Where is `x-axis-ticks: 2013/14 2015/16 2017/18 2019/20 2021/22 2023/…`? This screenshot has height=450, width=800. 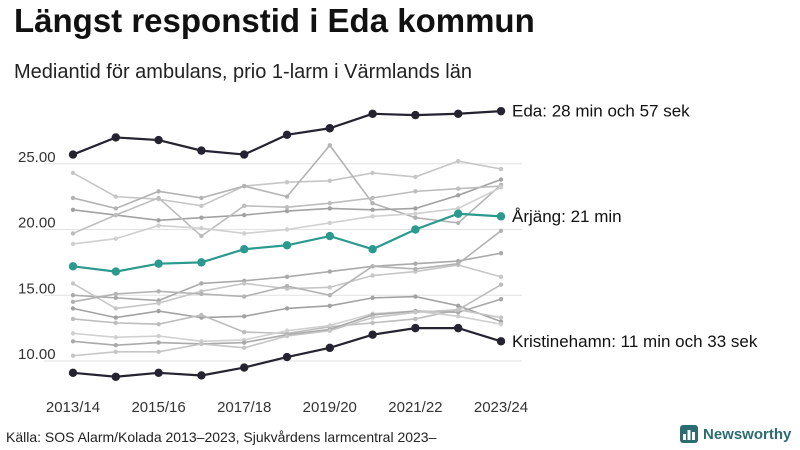 x-axis-ticks: 2013/14 2015/16 2017/18 2019/20 2021/22 2023/… is located at coordinates (287, 407).